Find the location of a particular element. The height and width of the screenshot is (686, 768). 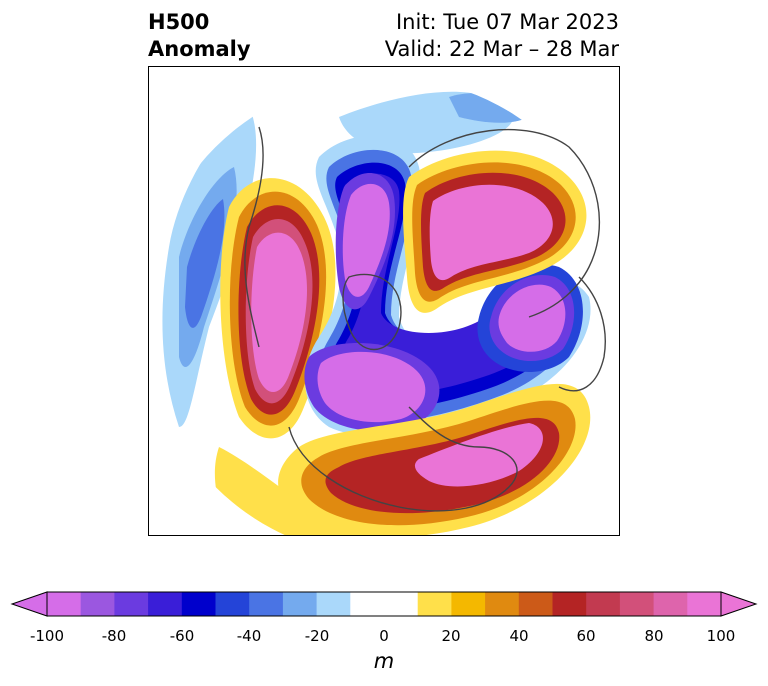

colorbar-under-arrow is located at coordinates (29, 604).